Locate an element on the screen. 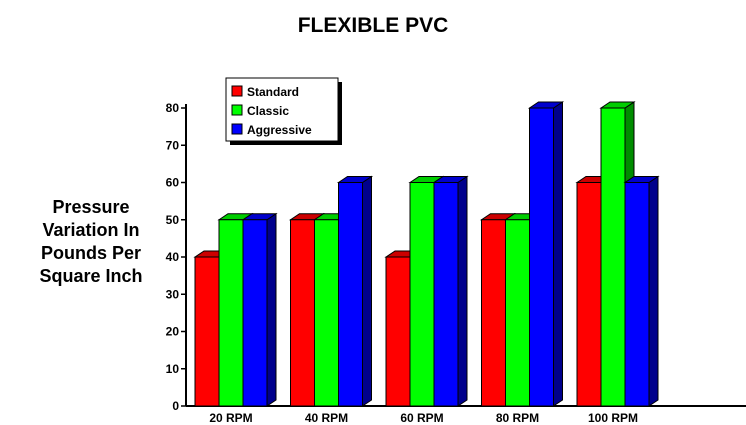  legend-label: Standard is located at coordinates (273, 92).